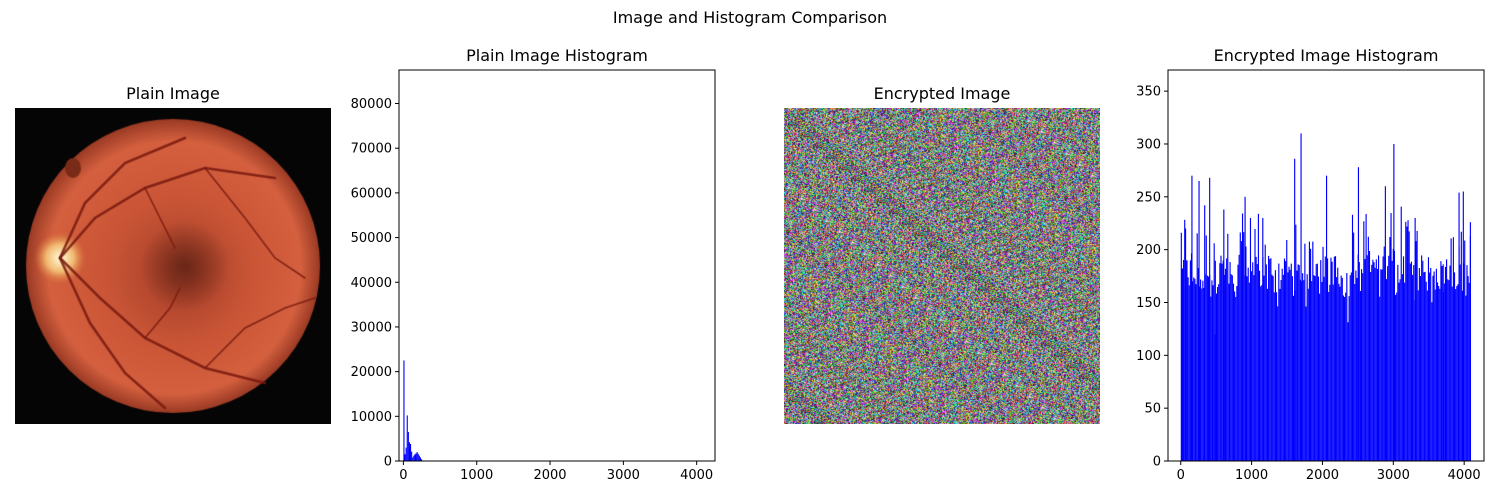 The image size is (1500, 500). I want to click on encrypted-noise-image, so click(942, 266).